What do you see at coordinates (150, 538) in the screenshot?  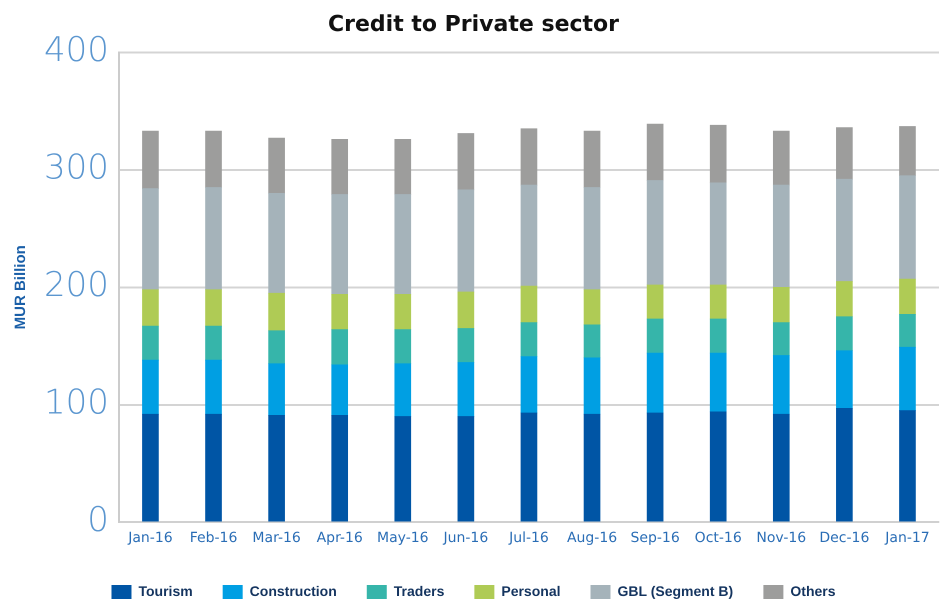 I see `x-tick-label: Jan-16` at bounding box center [150, 538].